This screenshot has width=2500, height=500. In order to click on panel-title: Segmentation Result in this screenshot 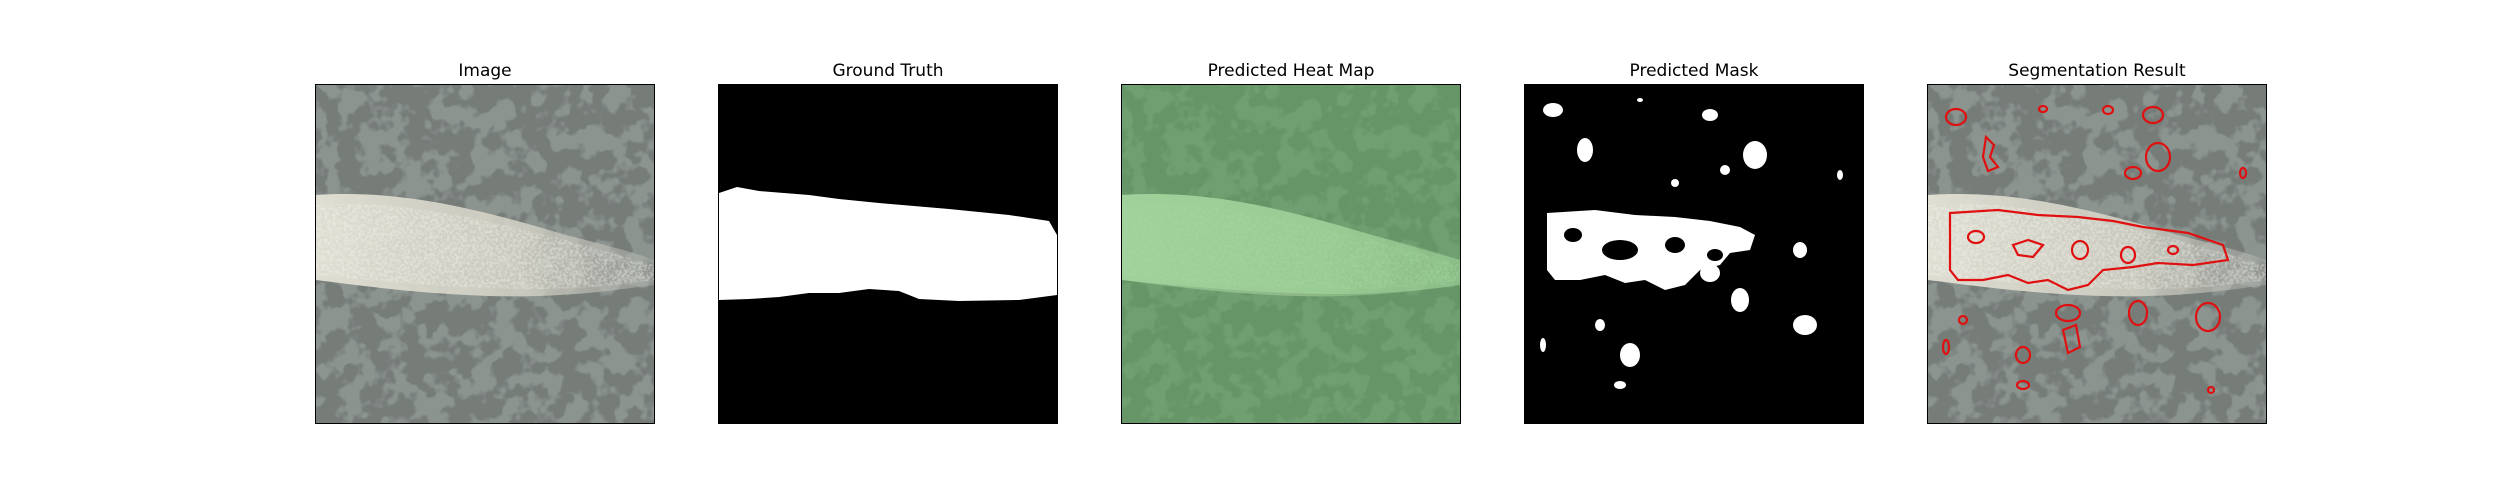, I will do `click(2097, 71)`.